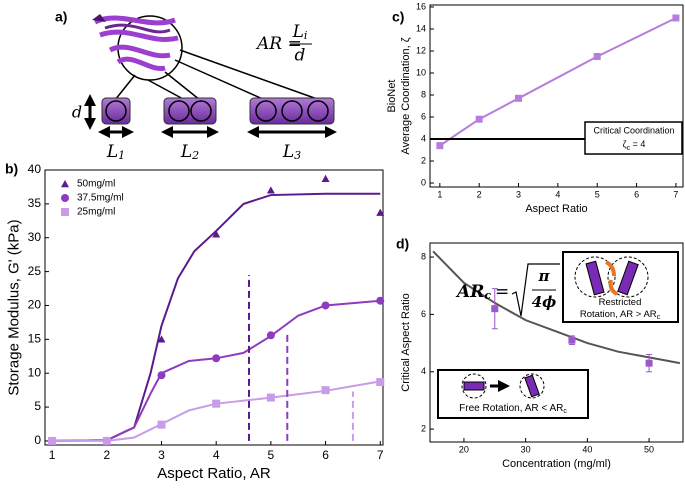 Image resolution: width=685 pixels, height=494 pixels. I want to click on legend-label: 25mg/ml, so click(96, 212).